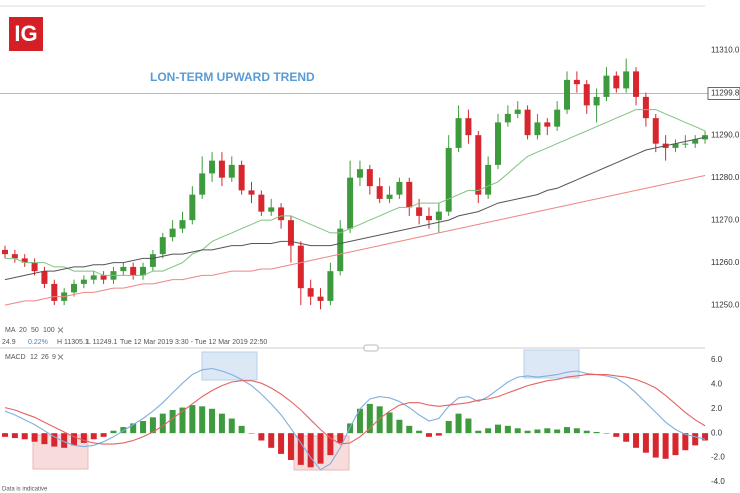 Image resolution: width=740 pixels, height=493 pixels. What do you see at coordinates (73, 342) in the screenshot?
I see `info: H 11305.1` at bounding box center [73, 342].